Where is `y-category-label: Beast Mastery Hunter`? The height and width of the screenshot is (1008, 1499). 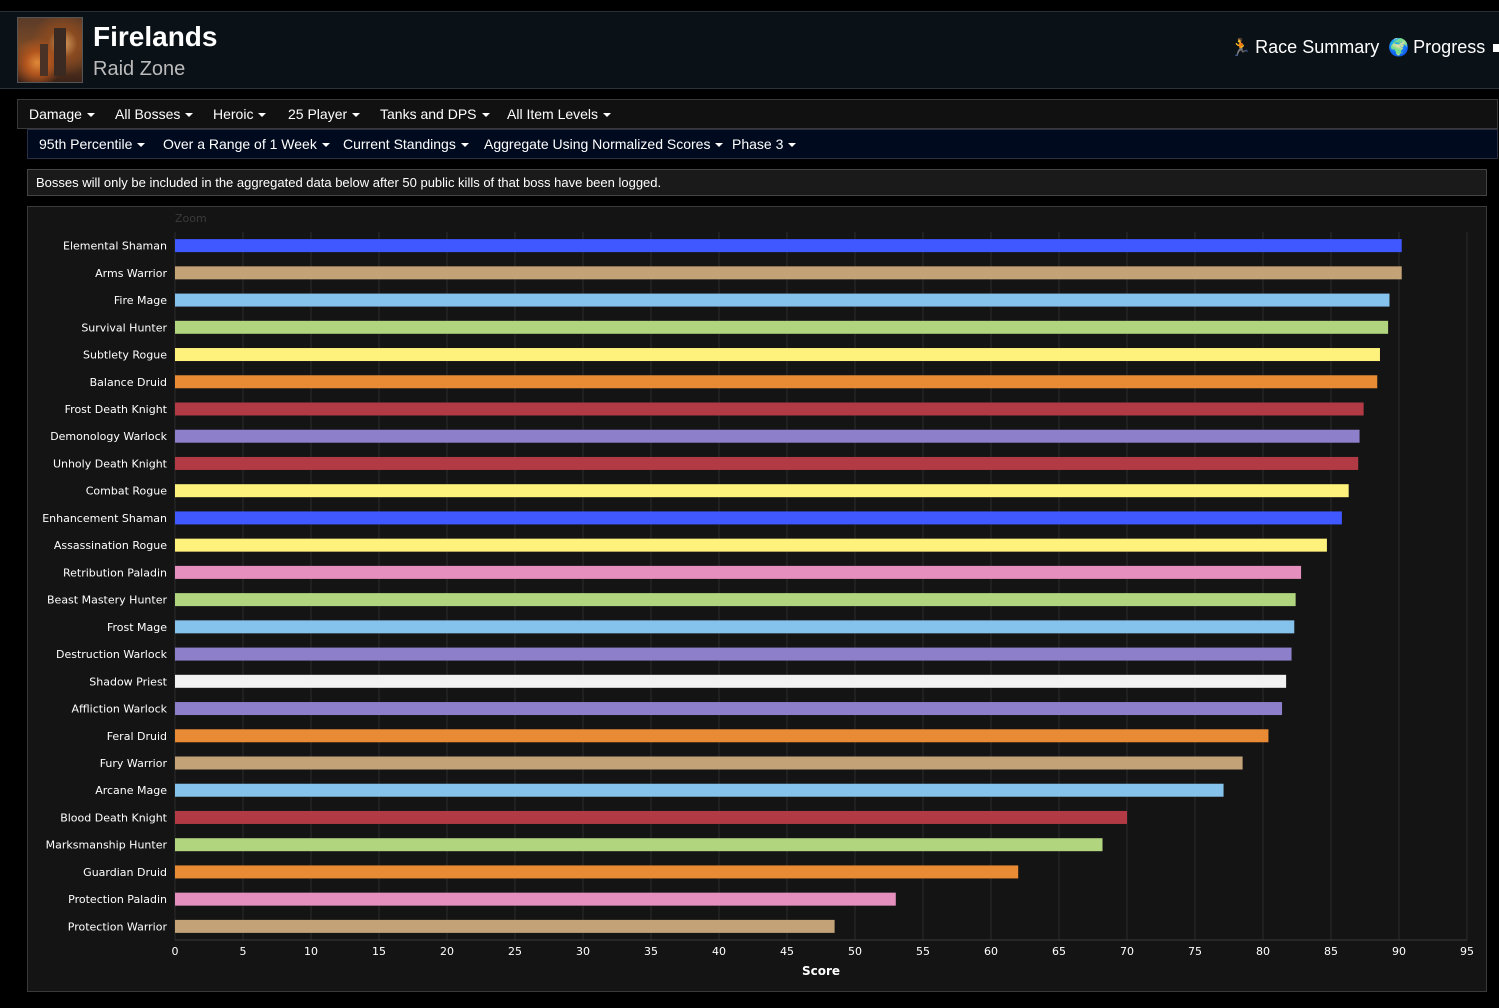
y-category-label: Beast Mastery Hunter is located at coordinates (107, 600).